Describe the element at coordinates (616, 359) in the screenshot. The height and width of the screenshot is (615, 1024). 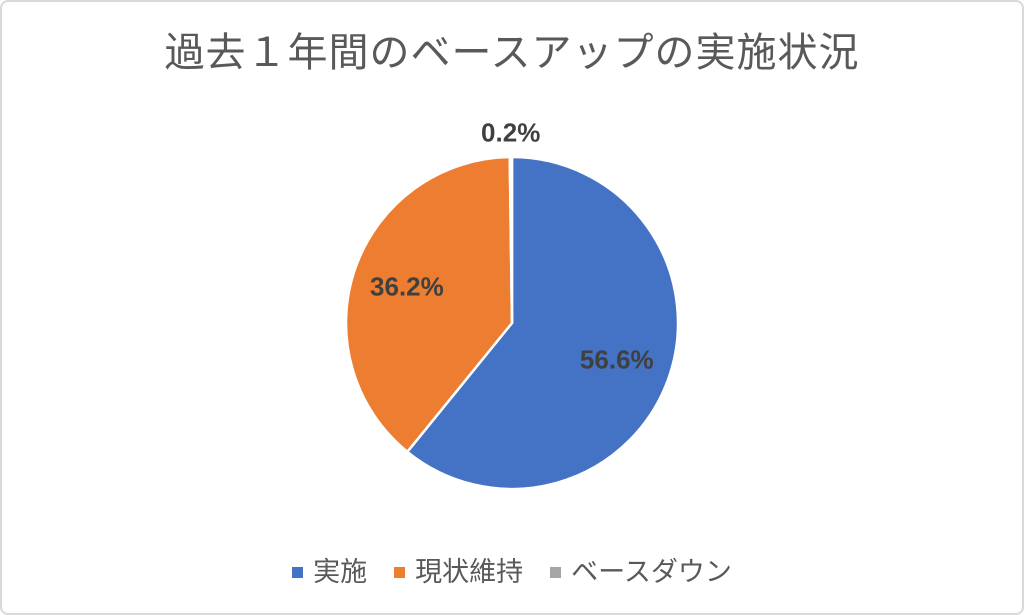
I see `data-label-1: 56.6%` at that location.